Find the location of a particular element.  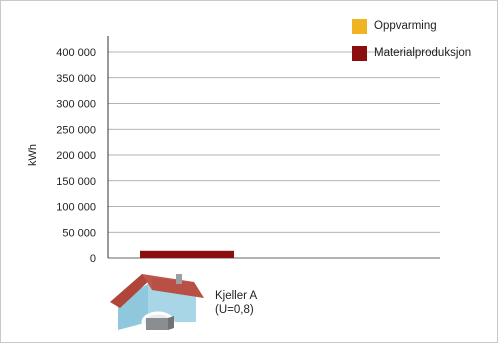

legend-item-materialproduksjon: Materialproduksjon is located at coordinates (411, 53).